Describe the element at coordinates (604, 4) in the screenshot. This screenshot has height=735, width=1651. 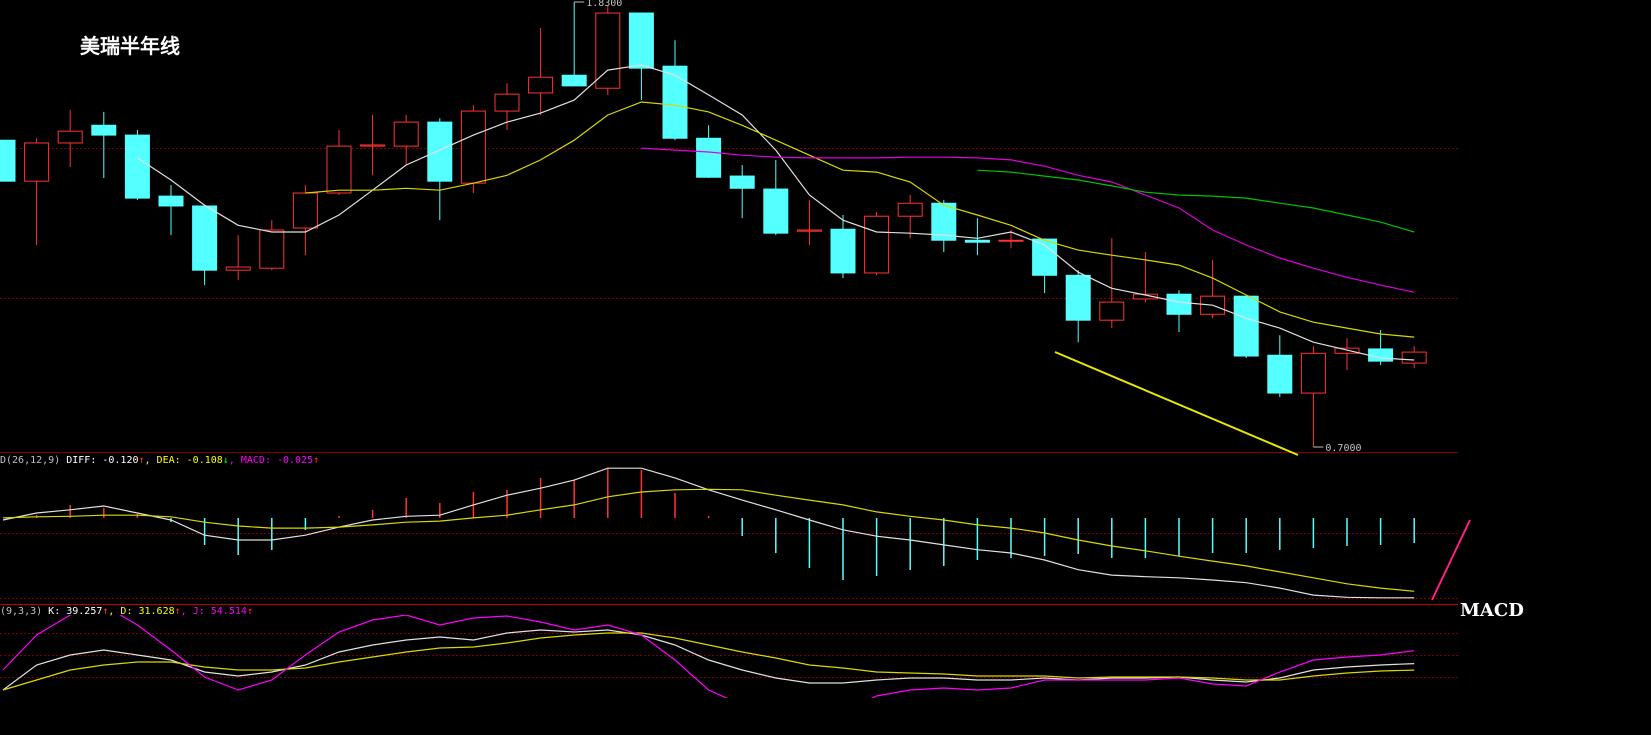
I see `high-label: 1.8300` at that location.